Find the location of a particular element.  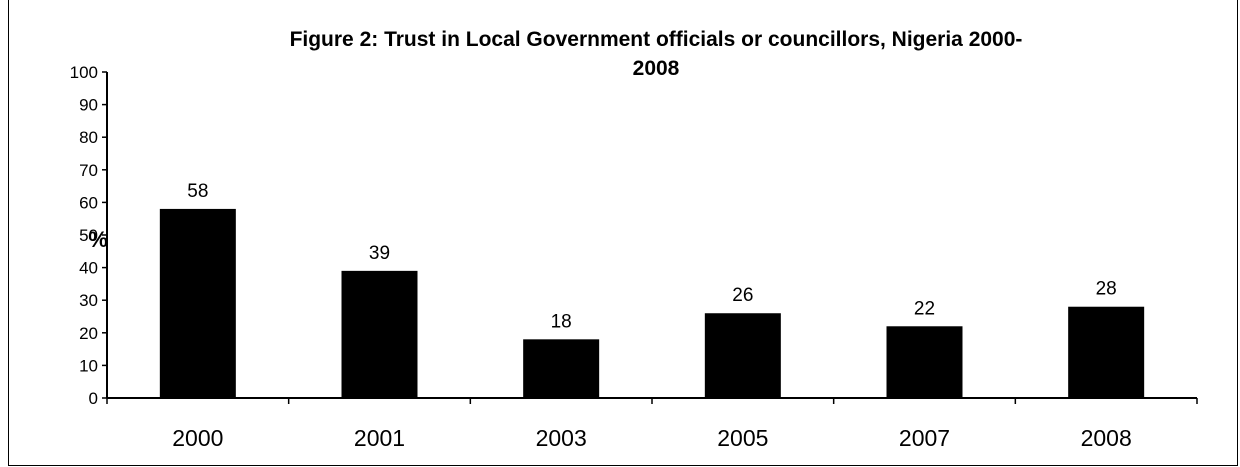

y-tick-label: 70 is located at coordinates (88, 170).